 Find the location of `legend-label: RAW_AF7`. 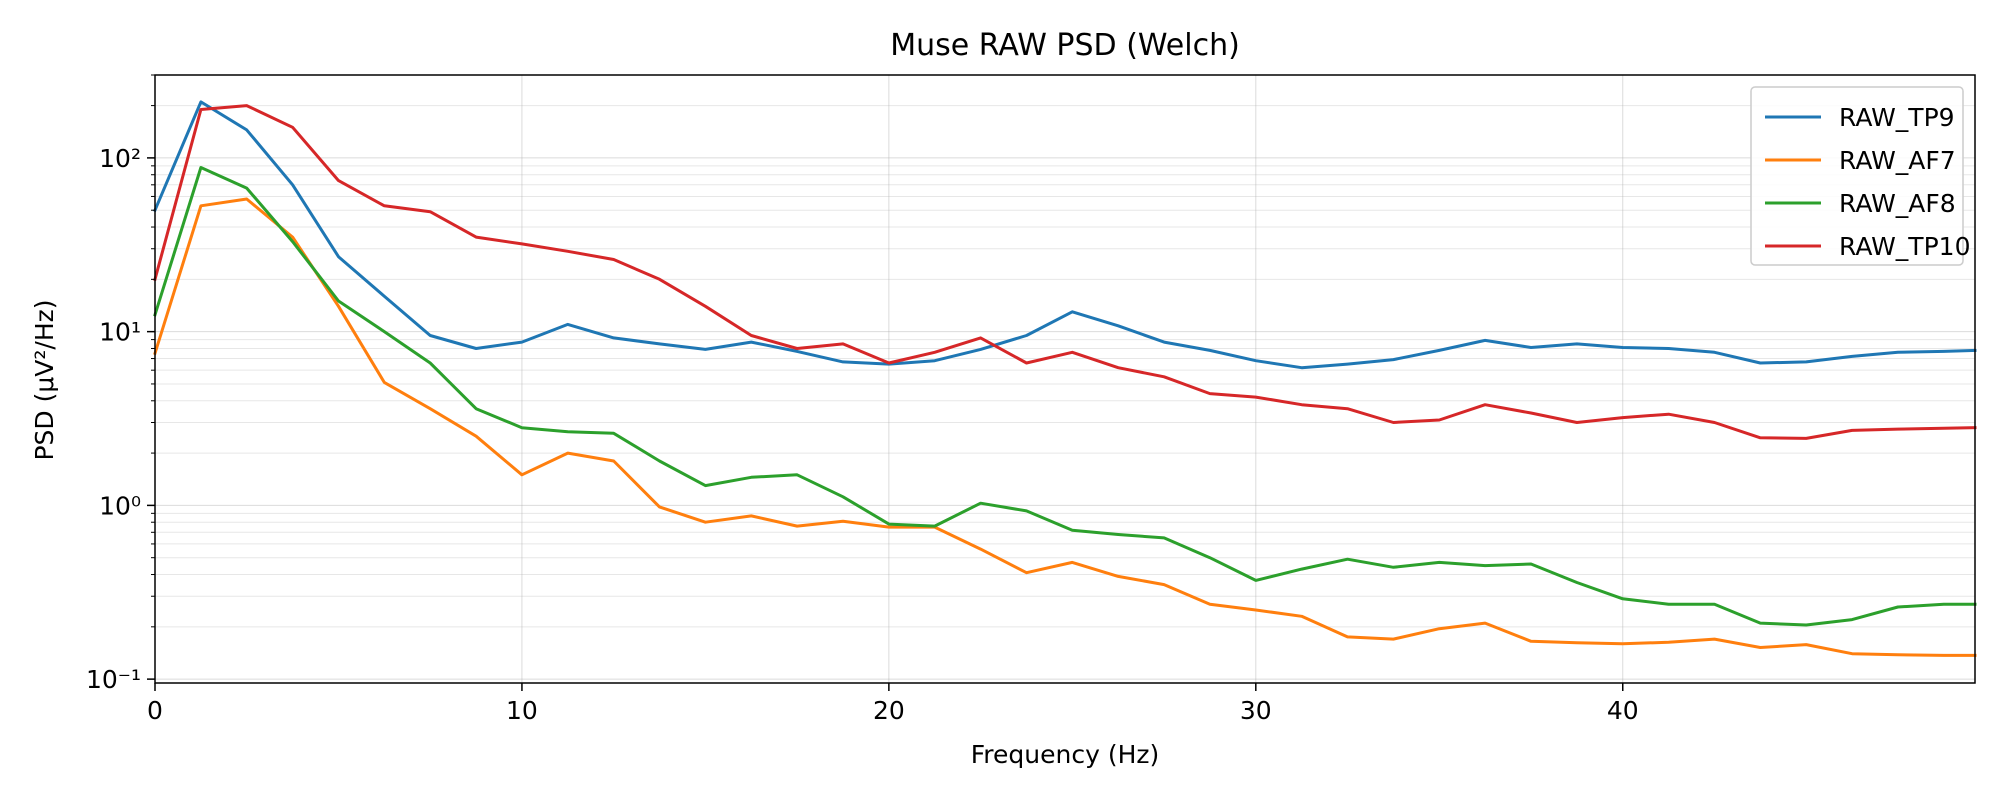

legend-label: RAW_AF7 is located at coordinates (1897, 160).